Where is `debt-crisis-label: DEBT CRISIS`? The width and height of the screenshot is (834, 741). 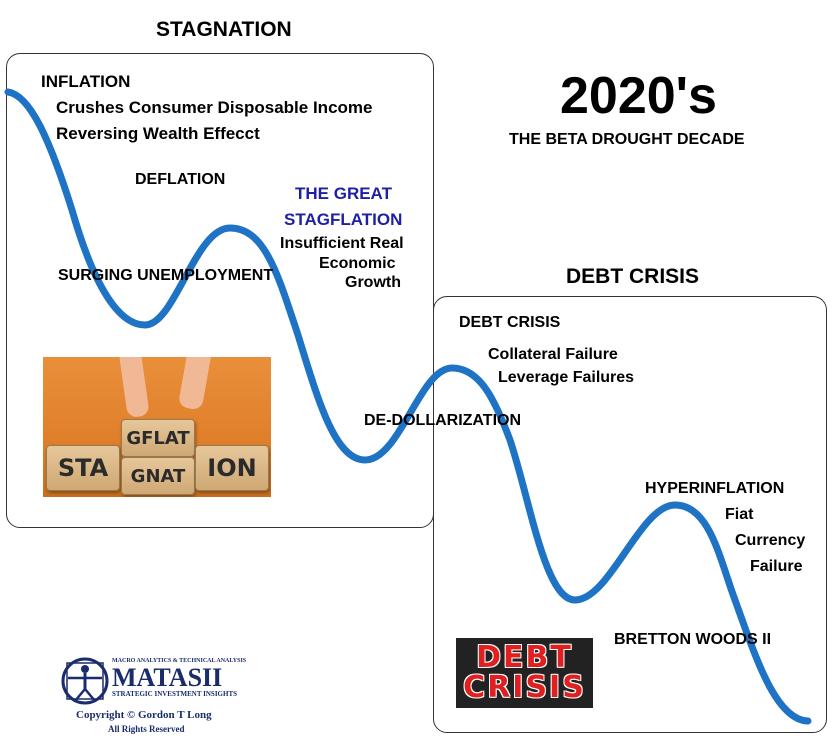 debt-crisis-label: DEBT CRISIS is located at coordinates (510, 322).